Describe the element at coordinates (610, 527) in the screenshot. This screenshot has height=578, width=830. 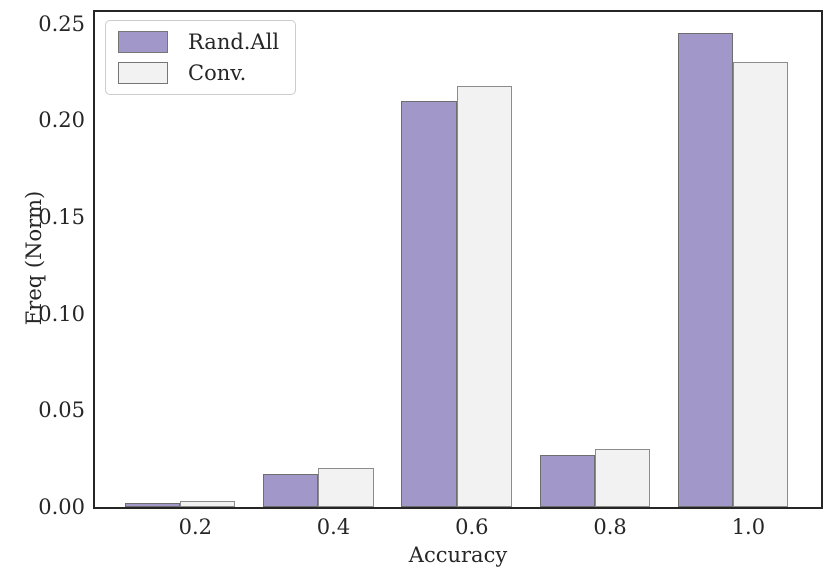
I see `x-tick-label-0.8: 0.8` at that location.